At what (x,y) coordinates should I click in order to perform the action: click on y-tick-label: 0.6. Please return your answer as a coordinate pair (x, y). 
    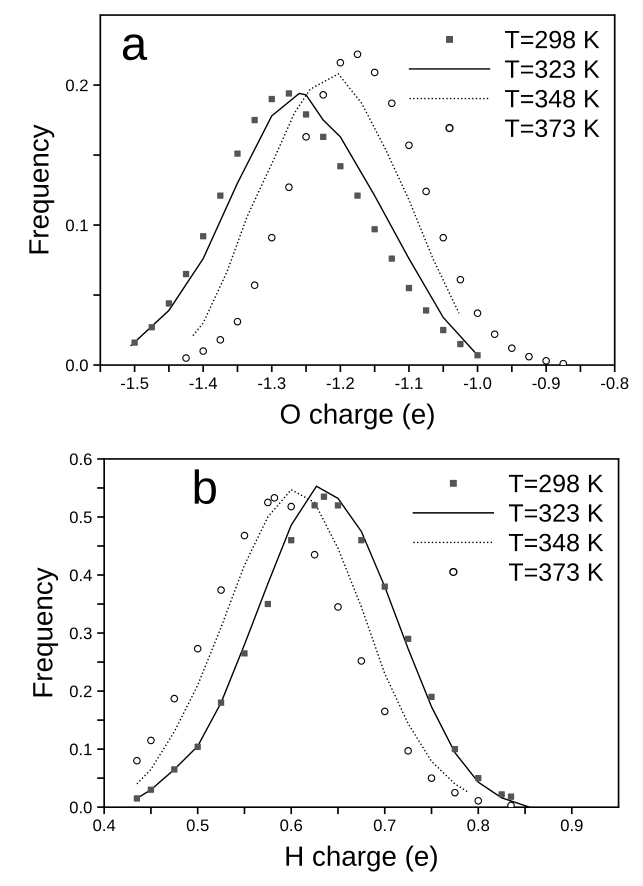
    Looking at the image, I should click on (81, 459).